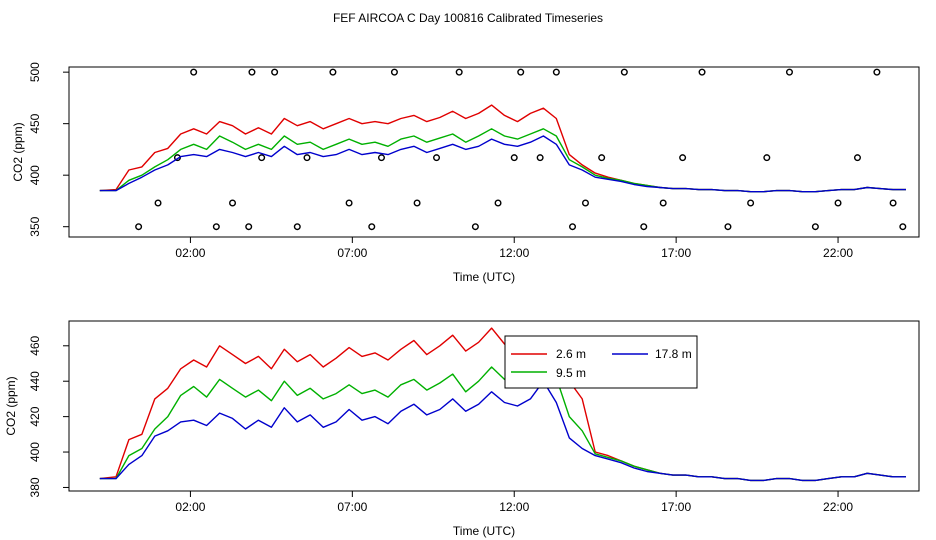 The image size is (936, 540). Describe the element at coordinates (571, 373) in the screenshot. I see `legend-label-9-5m: 9.5 m` at that location.